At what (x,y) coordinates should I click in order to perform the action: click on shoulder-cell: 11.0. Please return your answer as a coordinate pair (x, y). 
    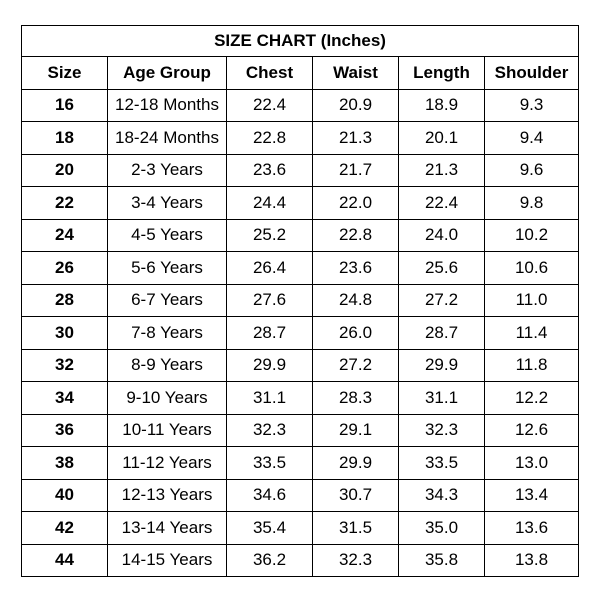
    Looking at the image, I should click on (531, 300).